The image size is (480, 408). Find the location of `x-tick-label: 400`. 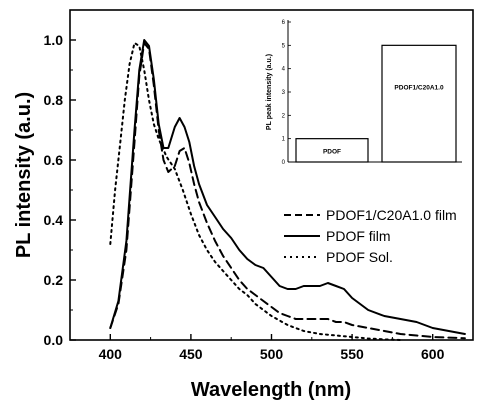

x-tick-label: 400 is located at coordinates (111, 354).